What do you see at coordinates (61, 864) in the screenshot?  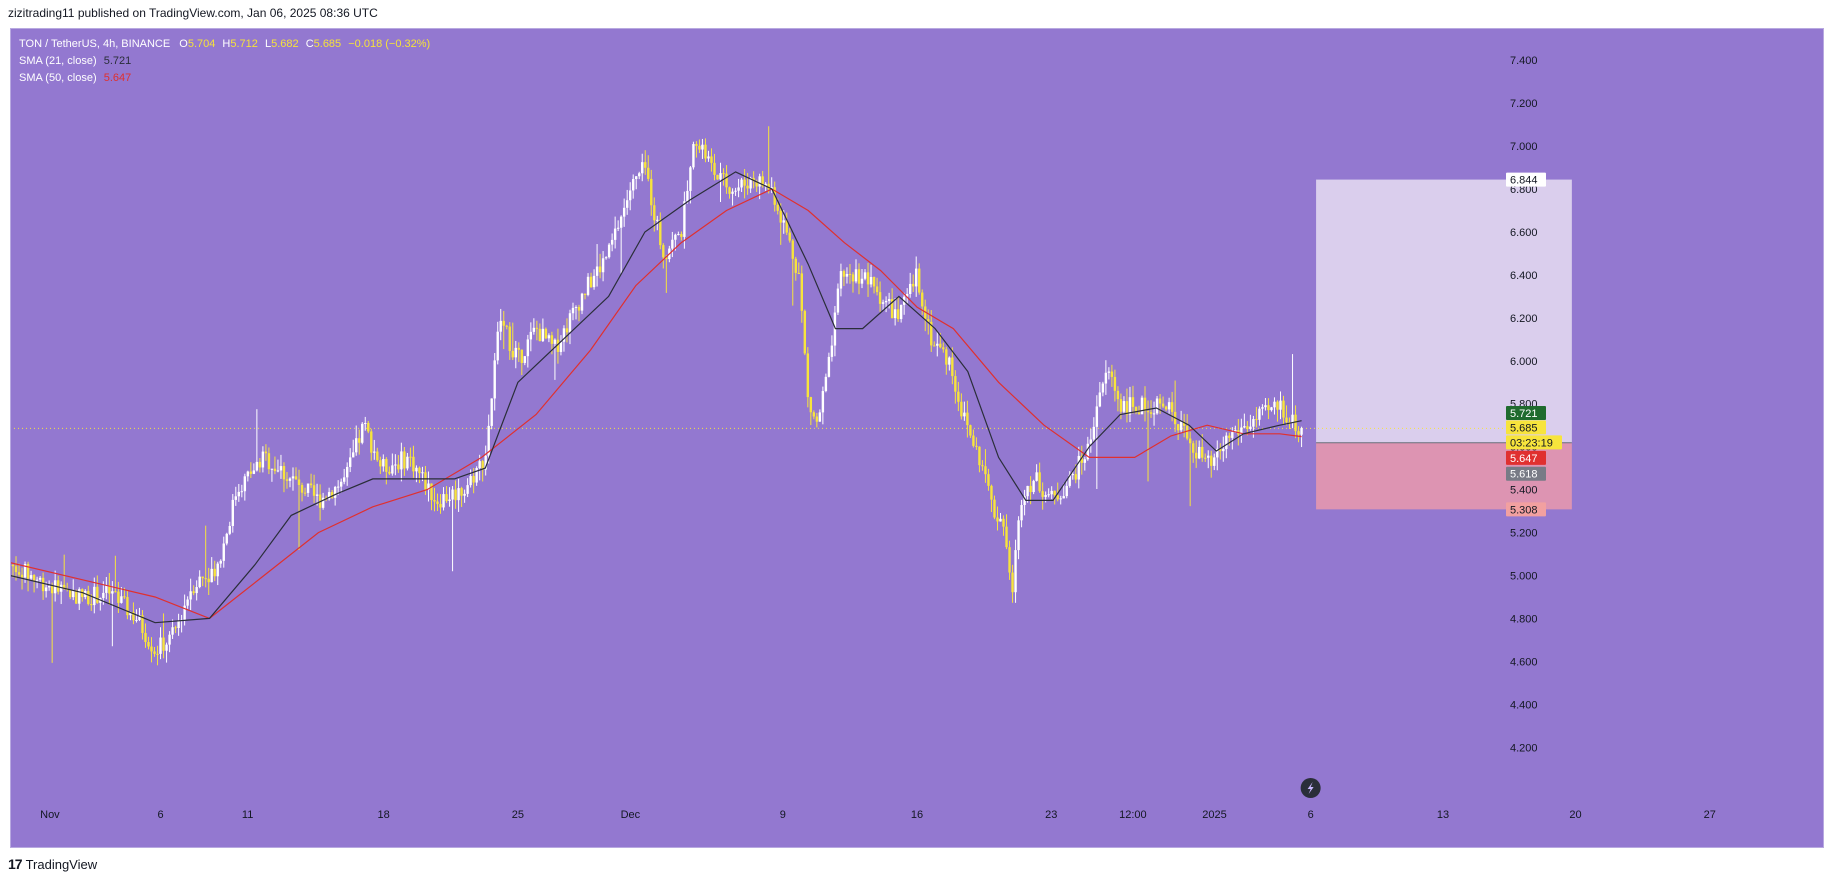 I see `brand-label: TradingView` at bounding box center [61, 864].